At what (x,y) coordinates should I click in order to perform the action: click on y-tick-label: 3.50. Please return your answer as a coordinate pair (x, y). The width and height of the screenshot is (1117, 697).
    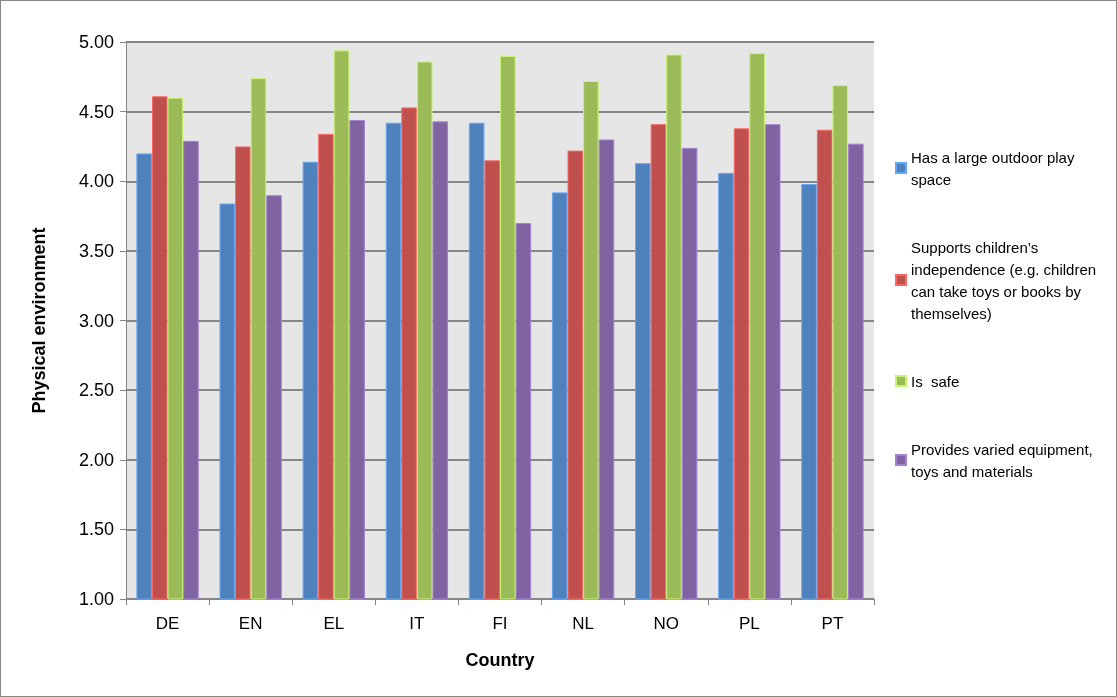
    Looking at the image, I should click on (96, 250).